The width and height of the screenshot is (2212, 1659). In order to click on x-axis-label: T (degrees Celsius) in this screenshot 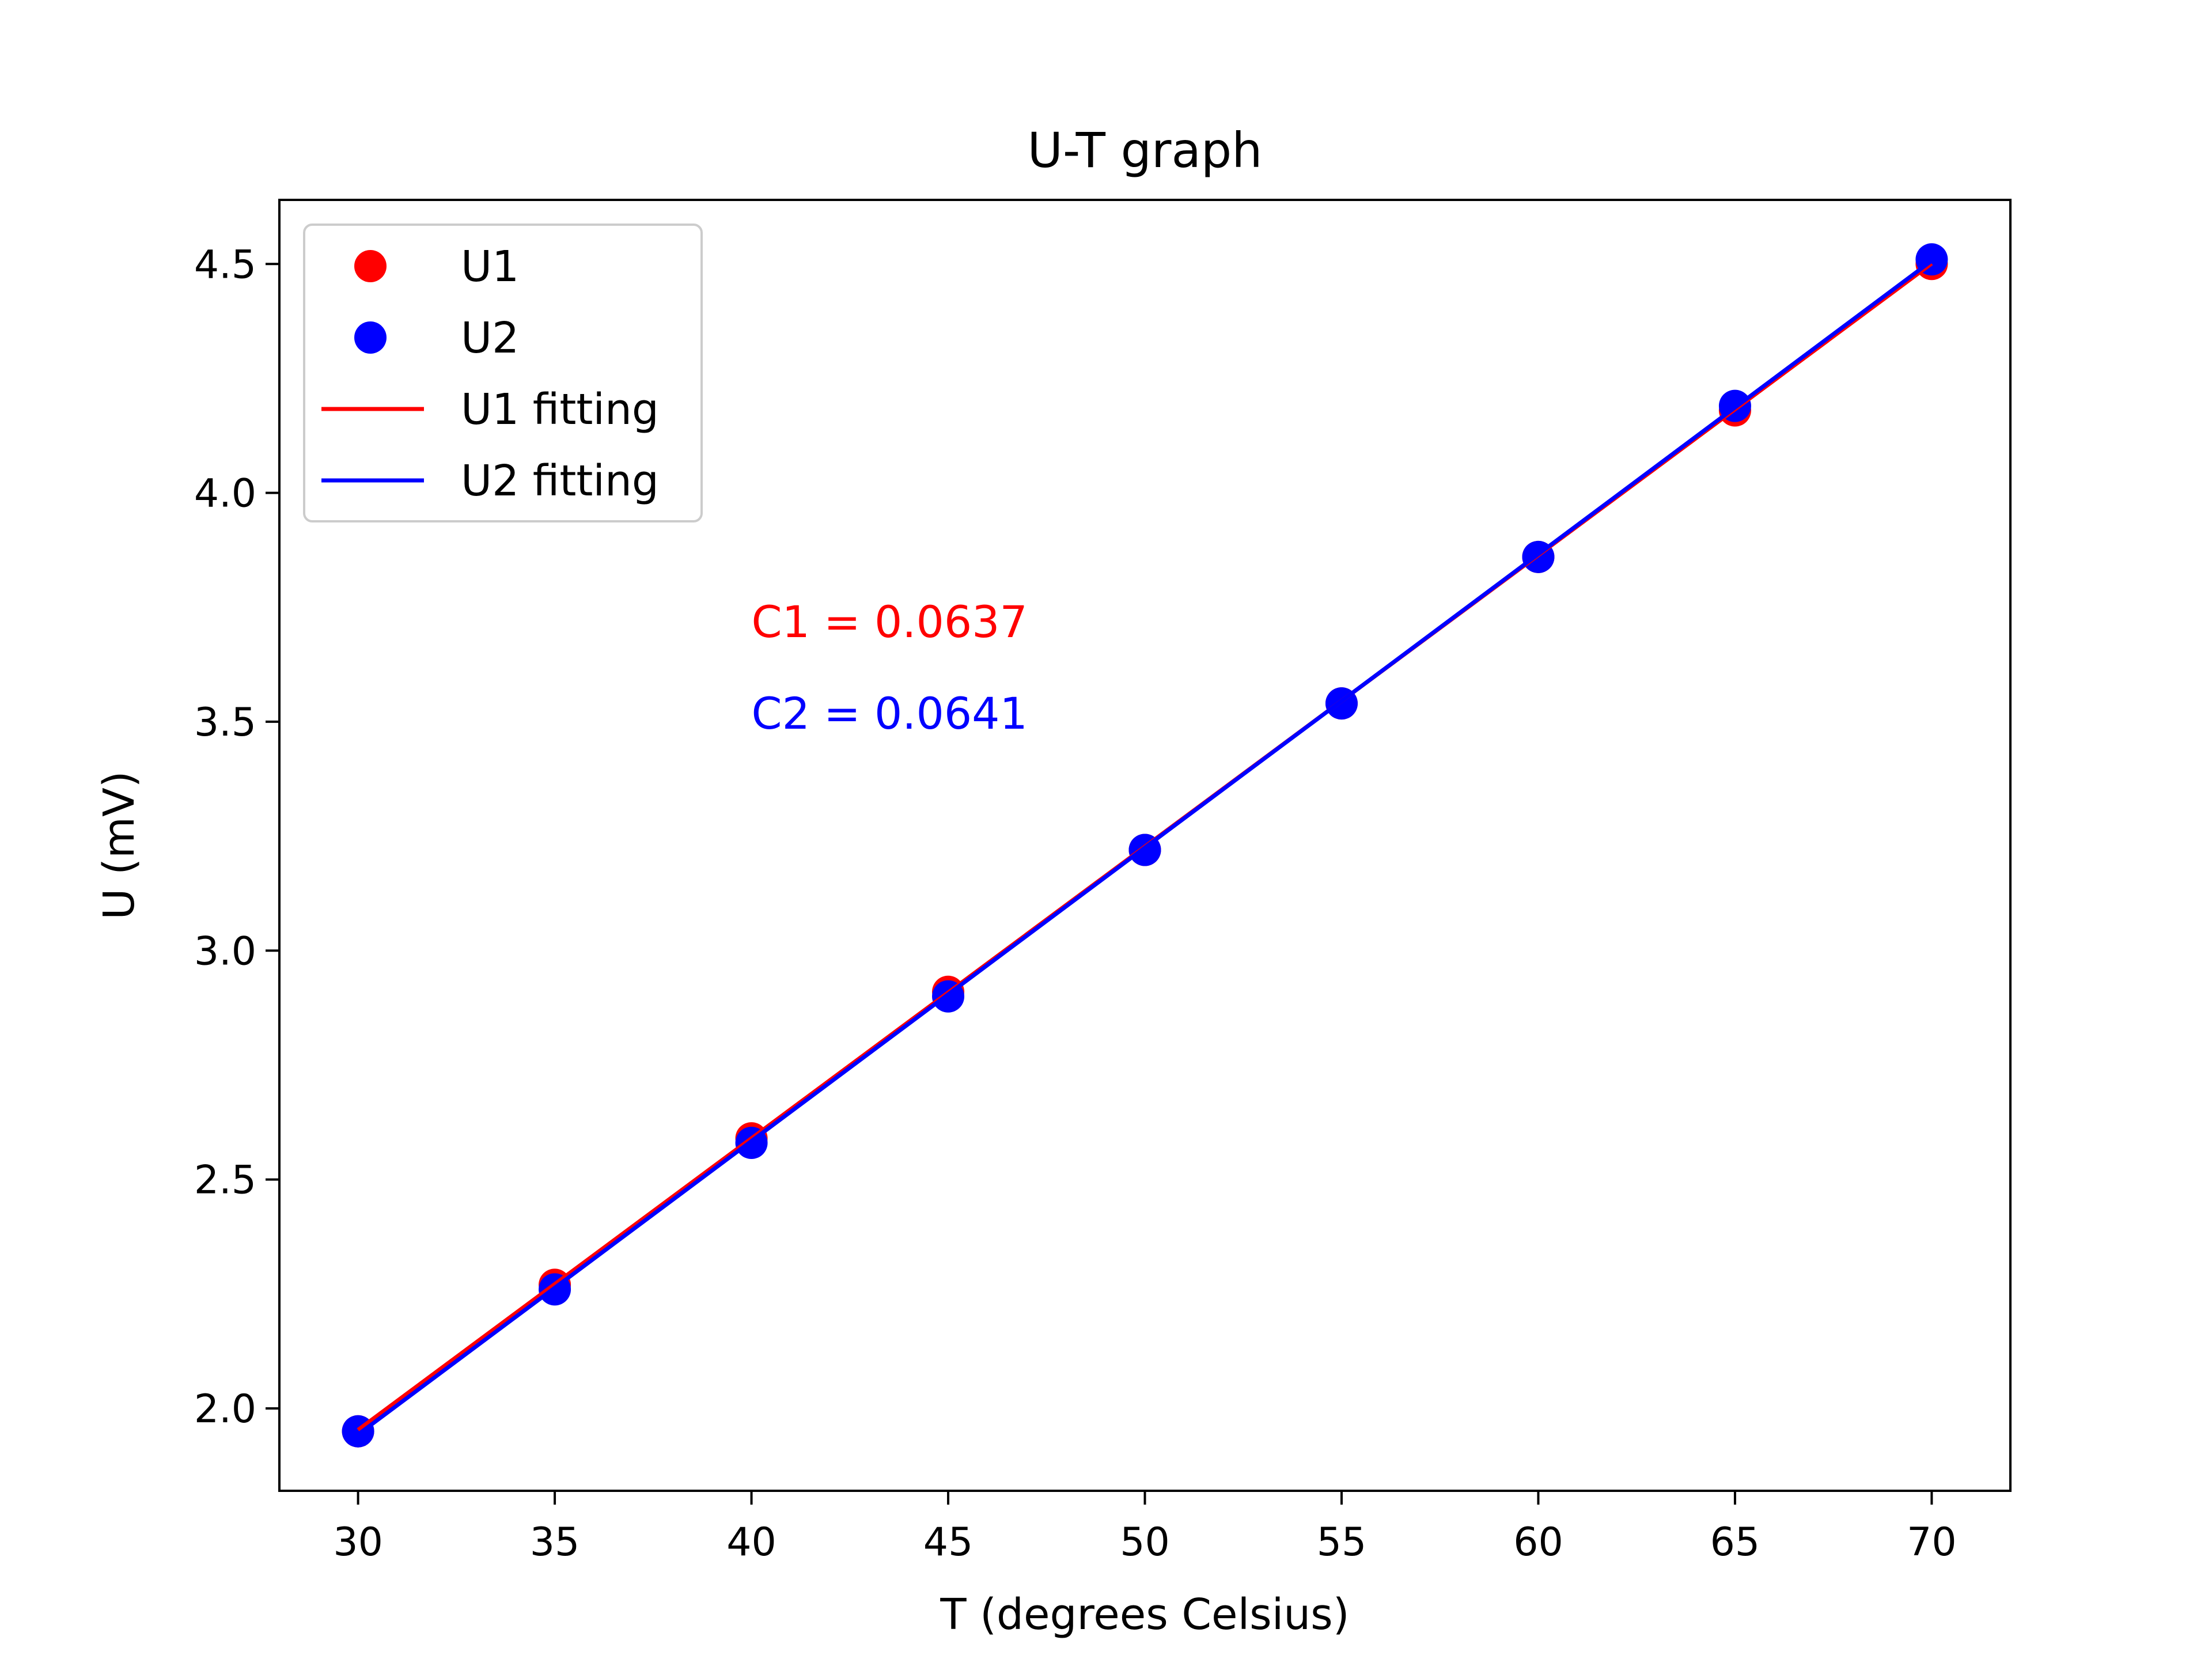, I will do `click(1144, 1614)`.